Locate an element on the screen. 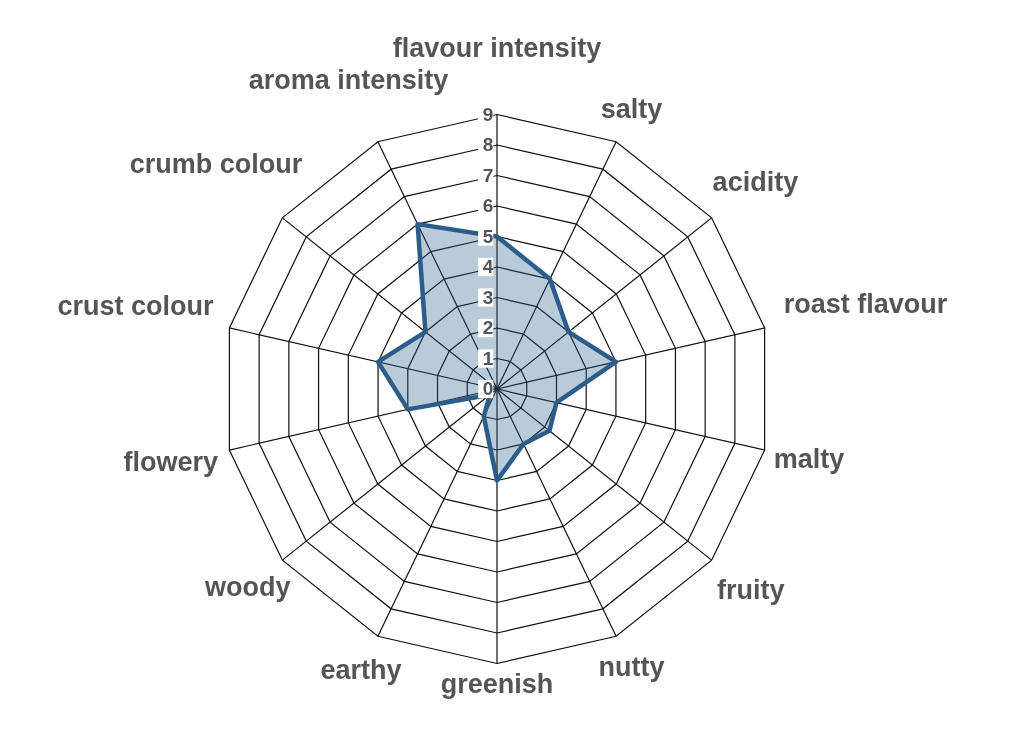 This screenshot has height=743, width=1014. spoke-label: flowery is located at coordinates (171, 462).